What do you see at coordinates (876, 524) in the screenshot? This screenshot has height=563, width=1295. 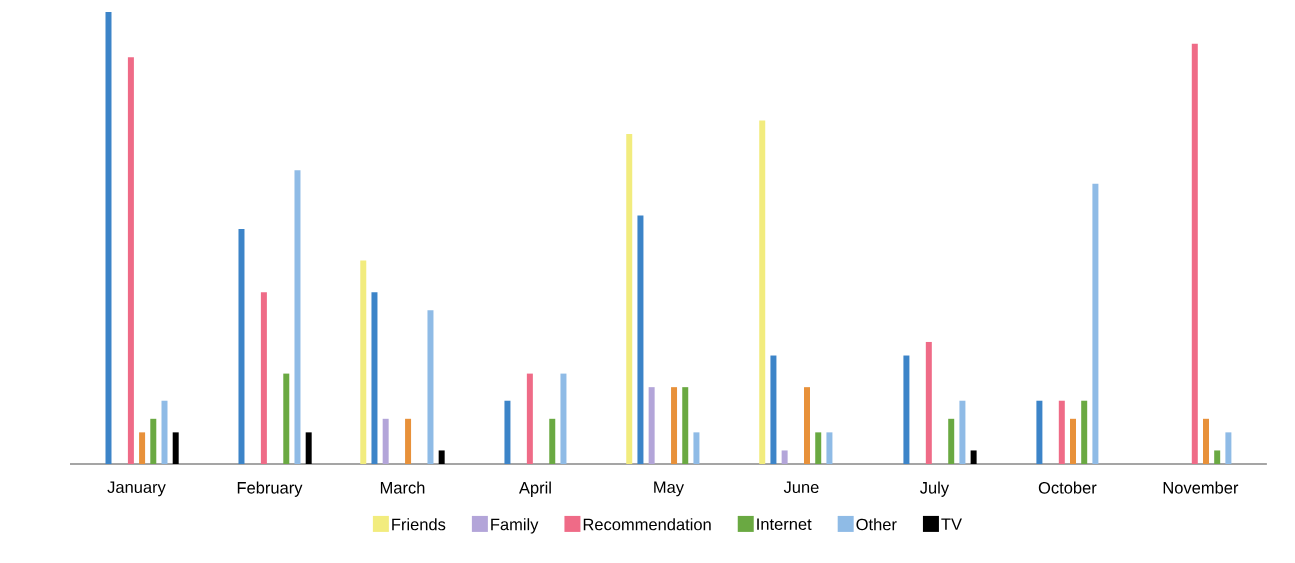 I see `legend-label: Other` at bounding box center [876, 524].